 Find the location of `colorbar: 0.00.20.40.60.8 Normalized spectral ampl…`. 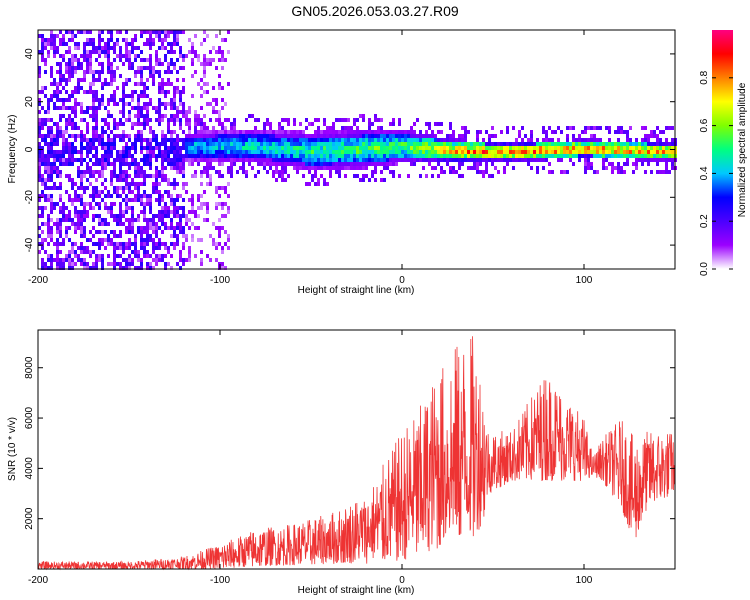

colorbar: 0.00.20.40.60.8 Normalized spectral ampl… is located at coordinates (723, 153).